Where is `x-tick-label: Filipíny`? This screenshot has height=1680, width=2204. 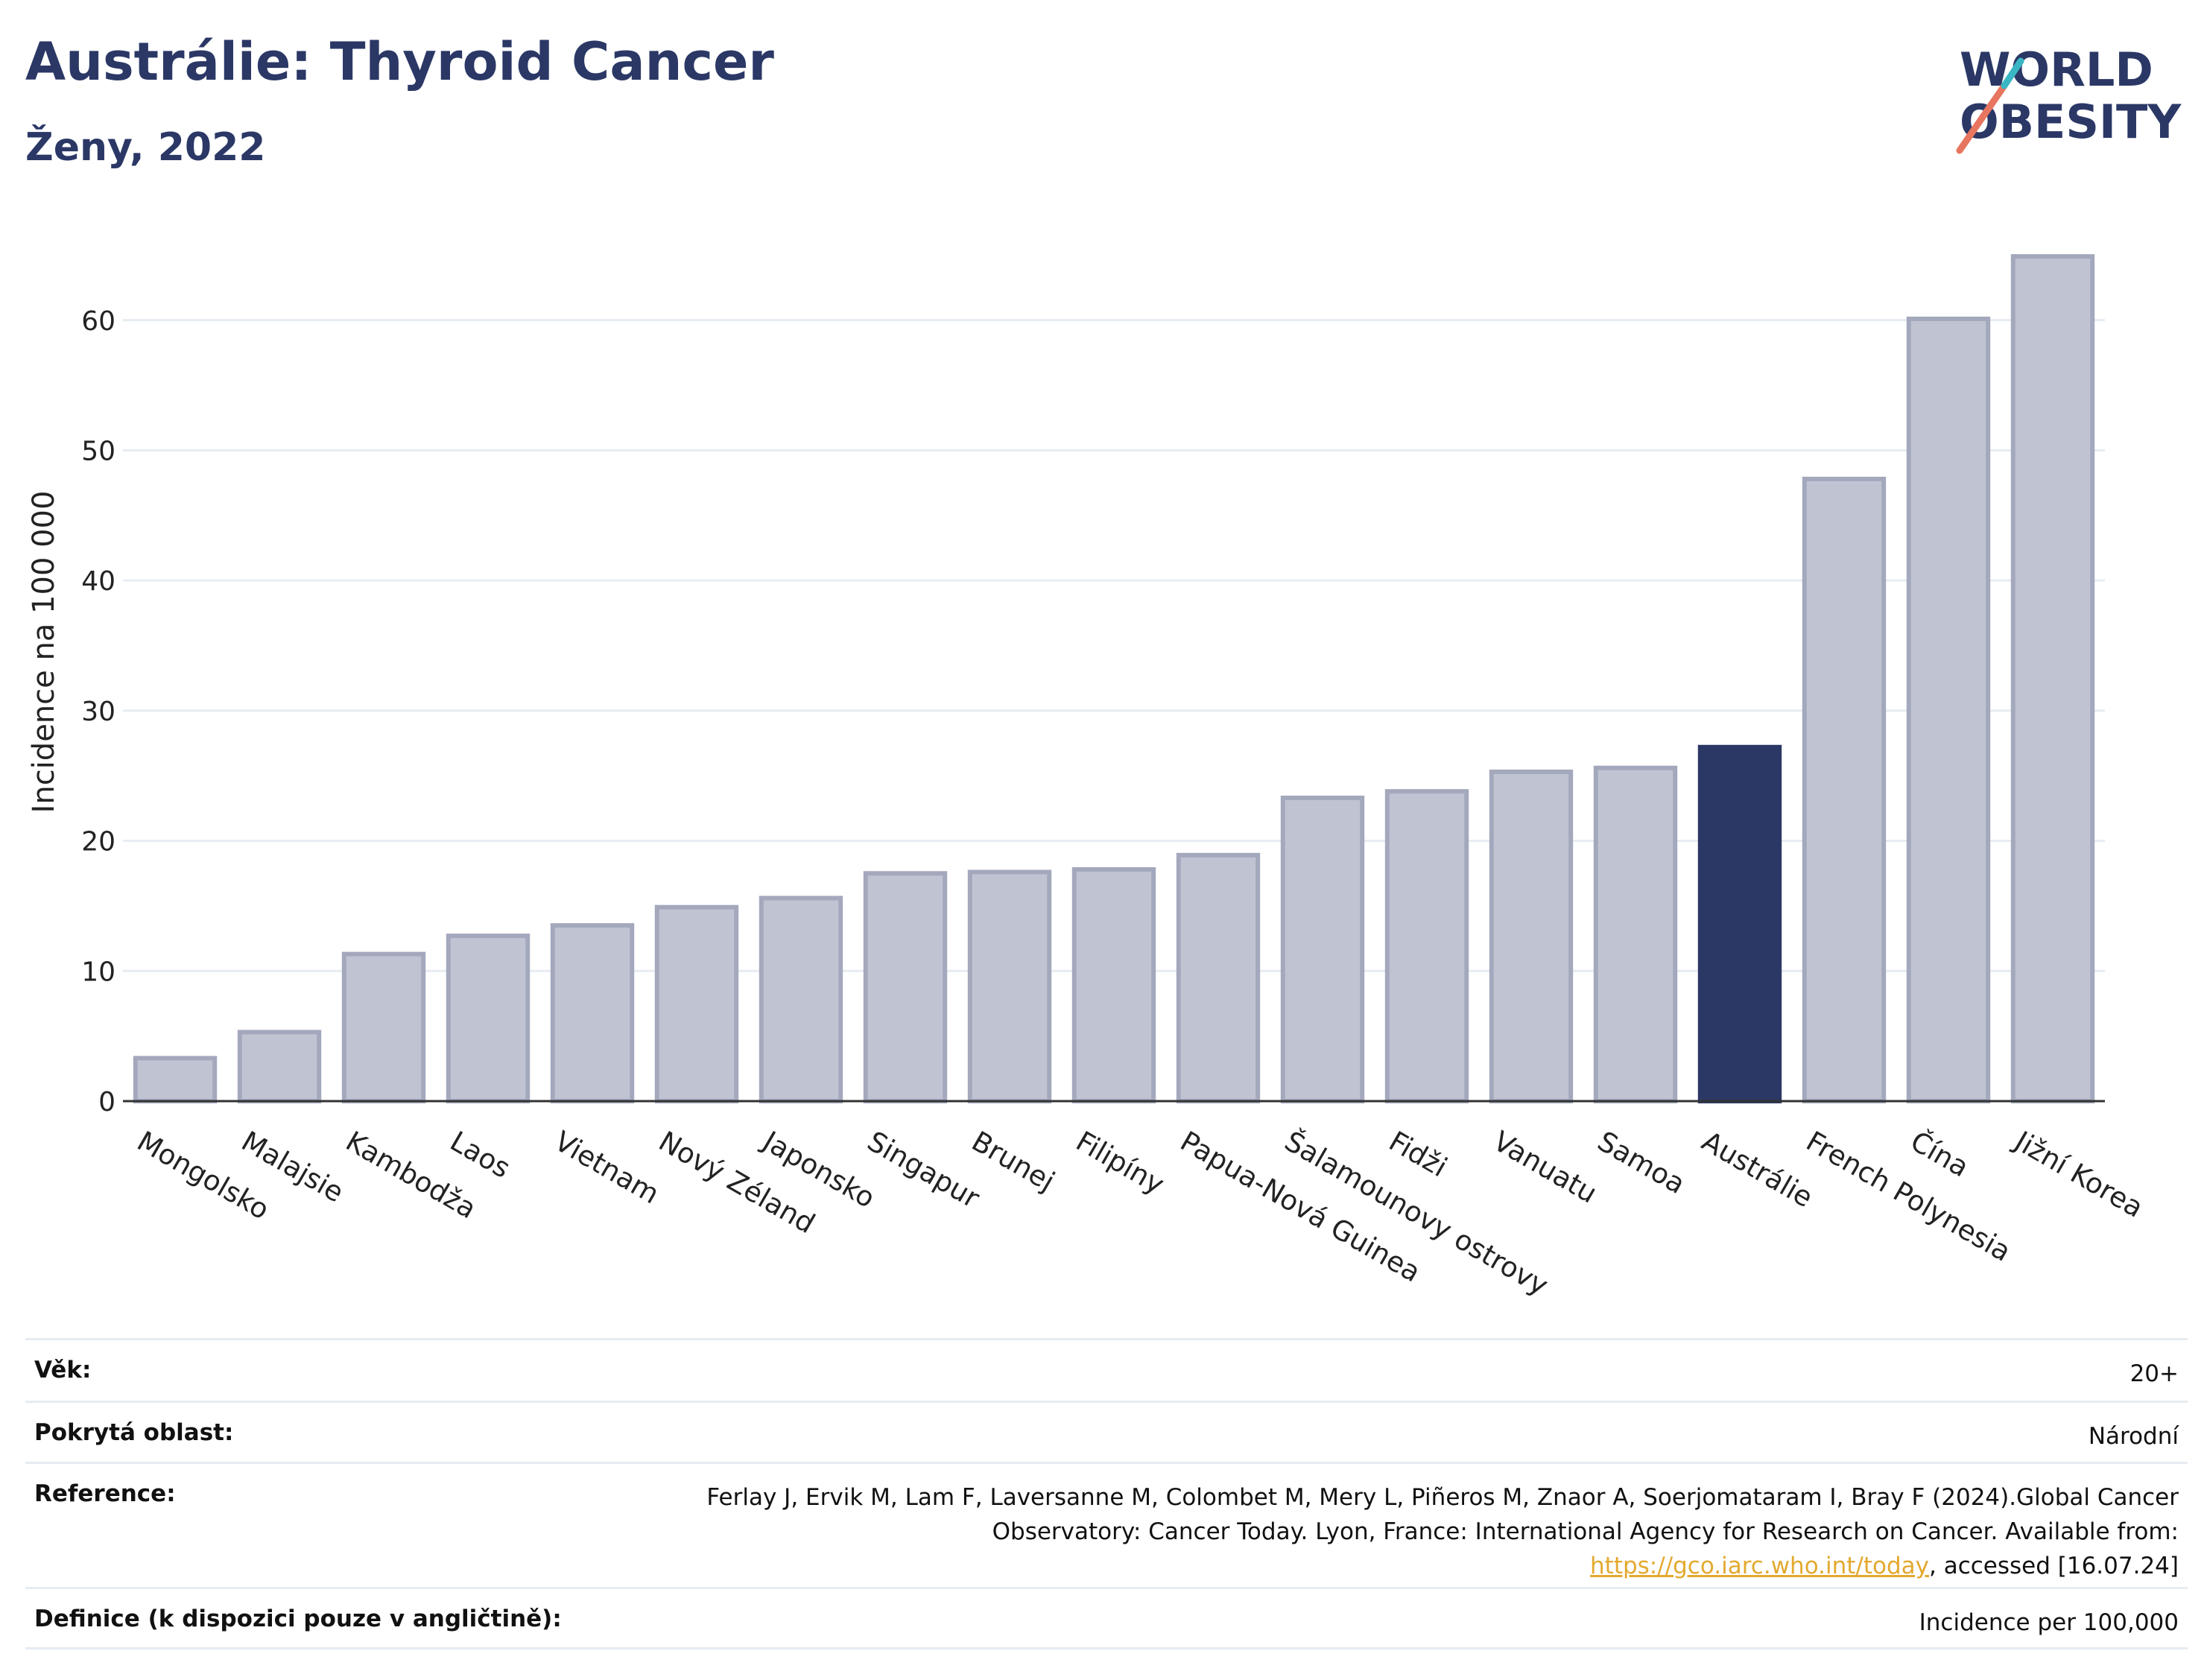
x-tick-label: Filipíny is located at coordinates (1120, 1163).